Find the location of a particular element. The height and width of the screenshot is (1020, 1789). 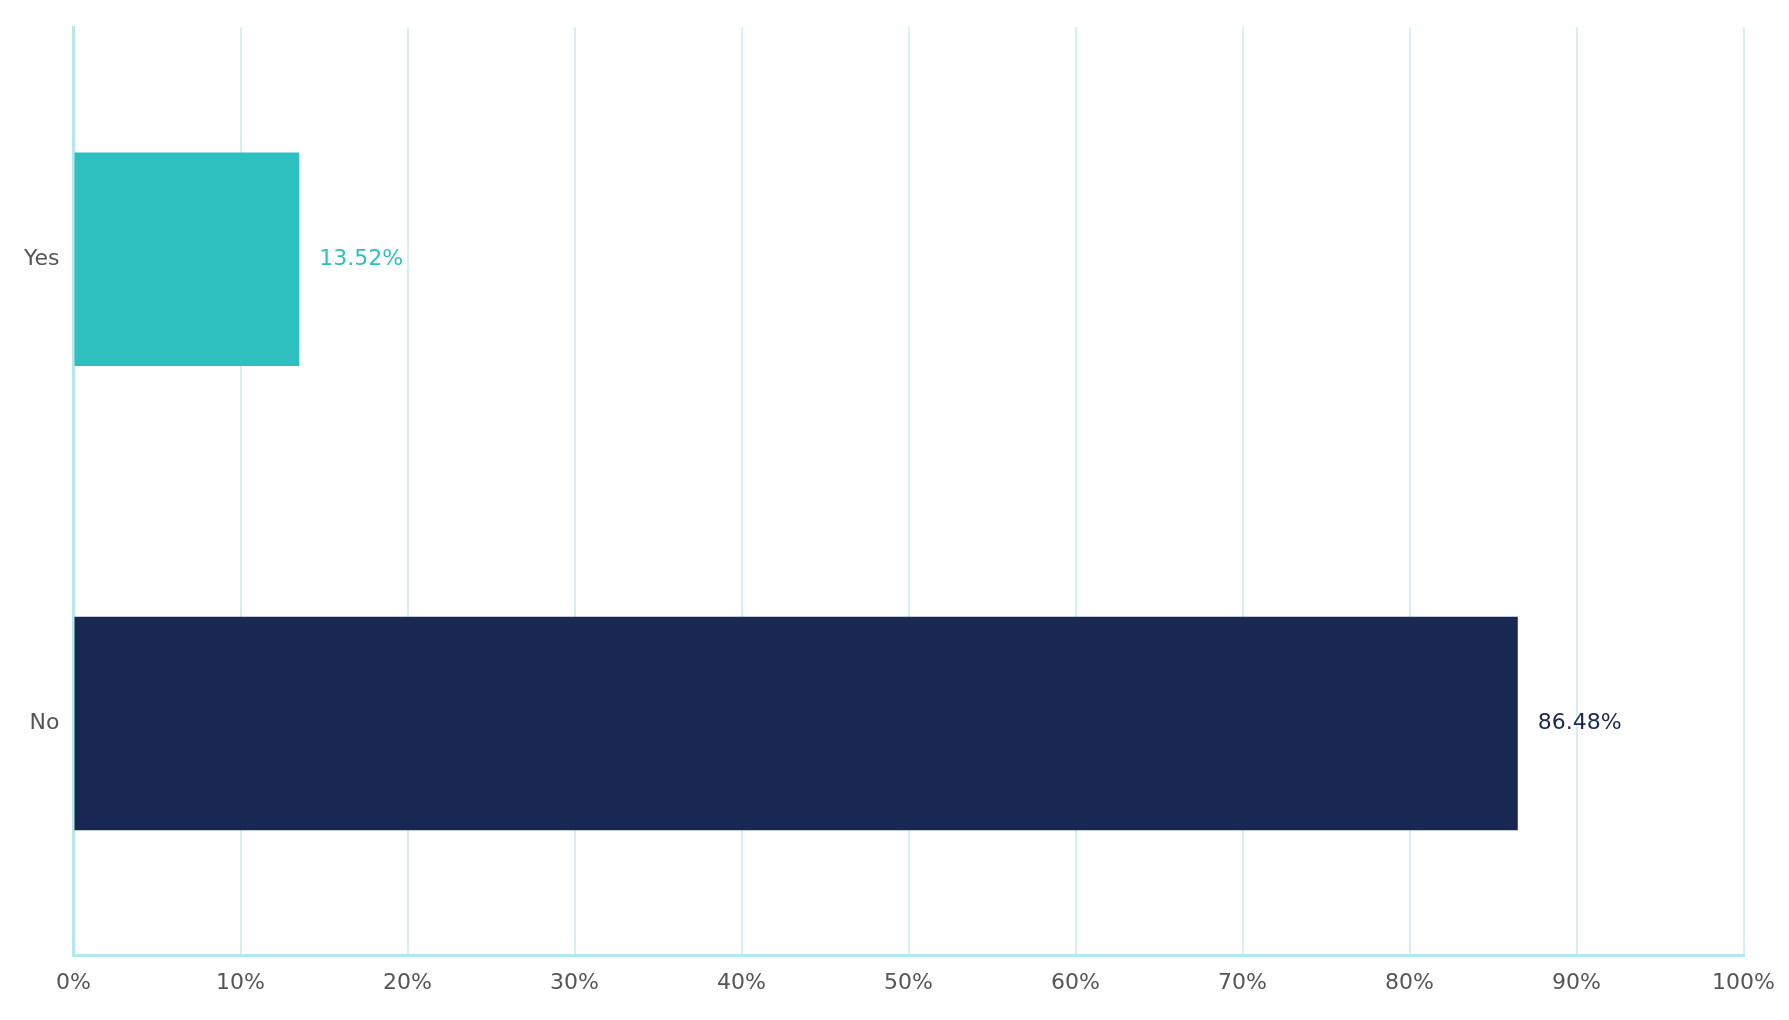

data-label: 13.52% is located at coordinates (361, 258).